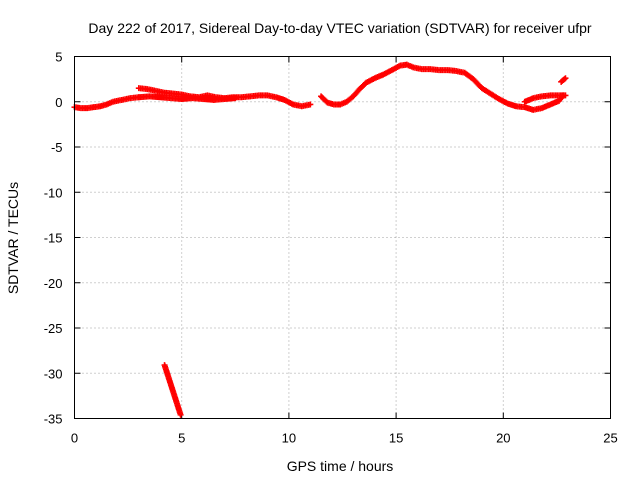  What do you see at coordinates (503, 438) in the screenshot?
I see `x-tick-label: 20` at bounding box center [503, 438].